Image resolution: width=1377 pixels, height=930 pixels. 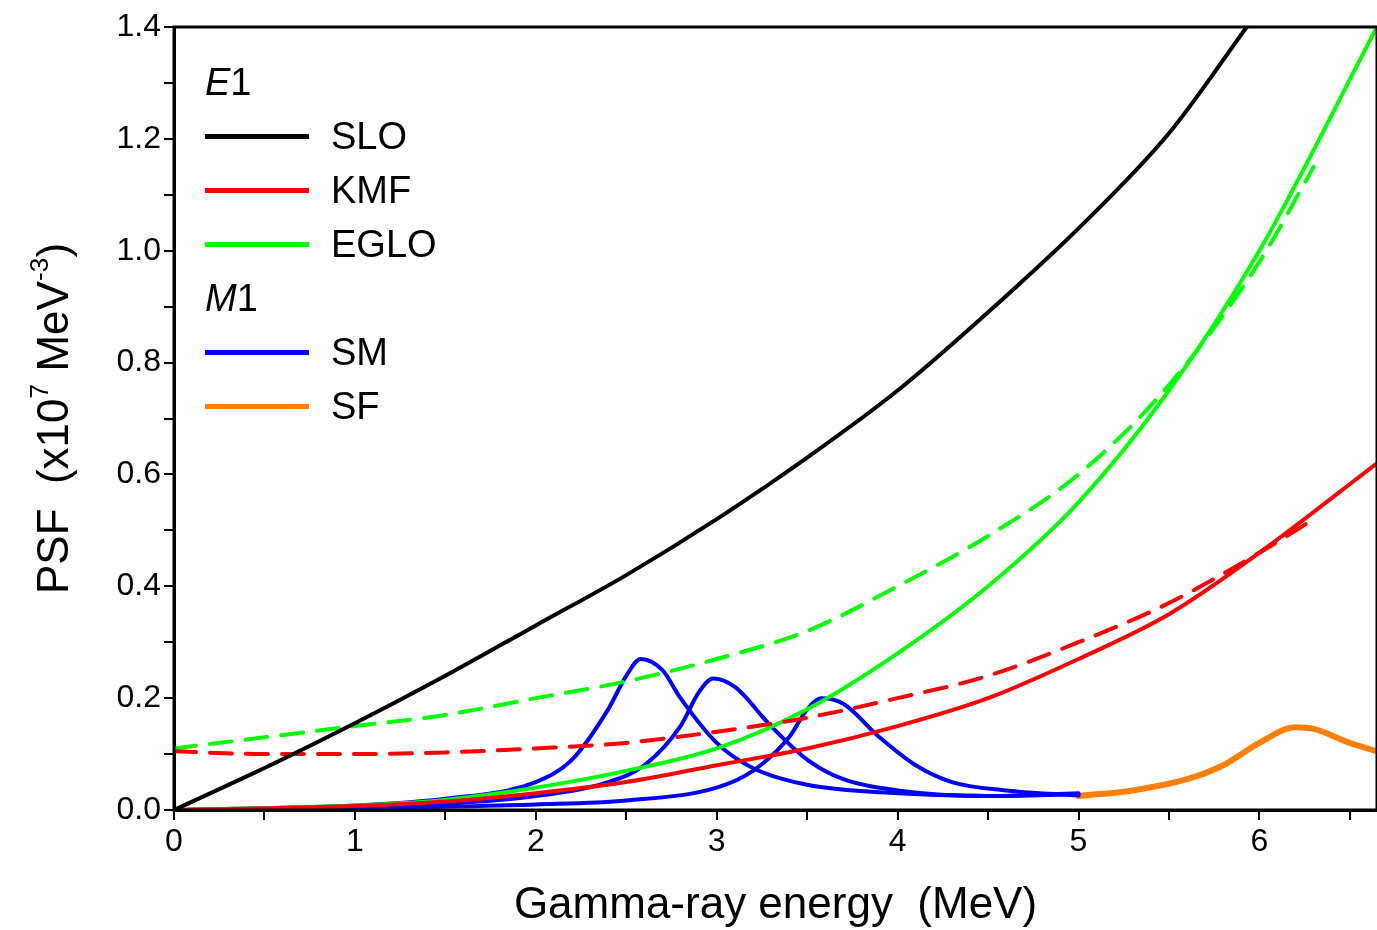 What do you see at coordinates (355, 840) in the screenshot?
I see `x-tick-label: 1` at bounding box center [355, 840].